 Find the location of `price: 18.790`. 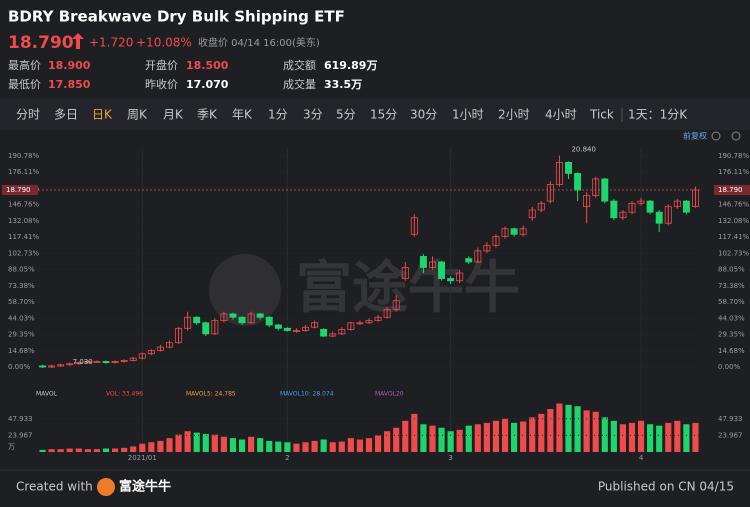

price: 18.790 is located at coordinates (41, 43).